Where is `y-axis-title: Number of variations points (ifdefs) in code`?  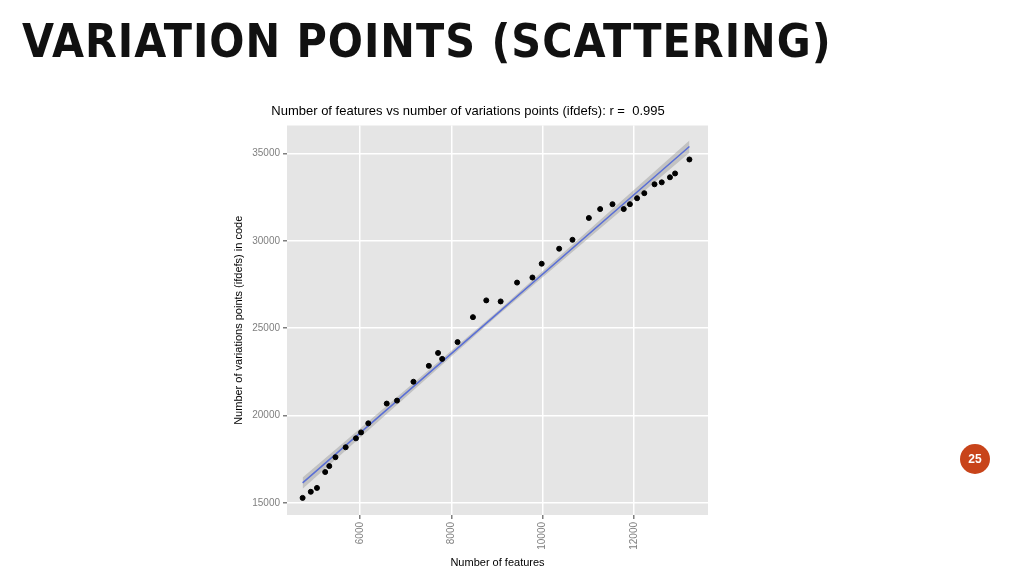
y-axis-title: Number of variations points (ifdefs) in code is located at coordinates (237, 320).